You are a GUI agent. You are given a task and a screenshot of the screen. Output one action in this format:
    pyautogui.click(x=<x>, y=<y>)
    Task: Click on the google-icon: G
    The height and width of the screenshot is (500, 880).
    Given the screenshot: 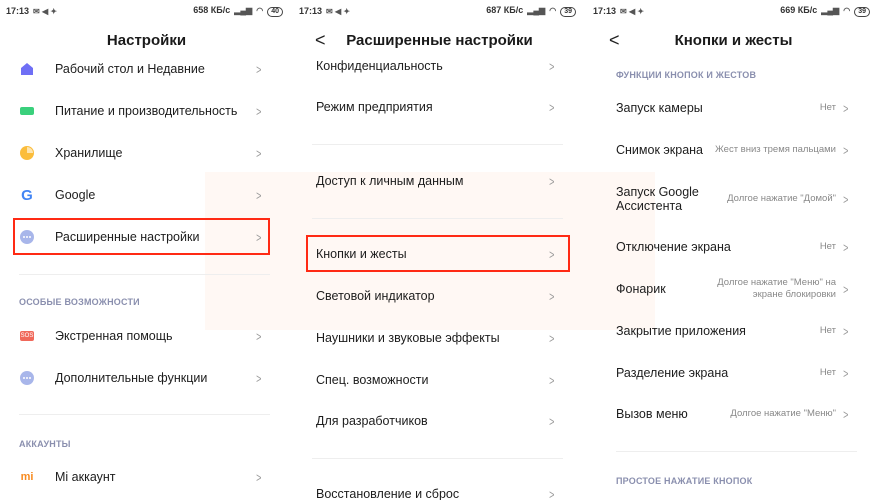 What is the action you would take?
    pyautogui.click(x=27, y=195)
    